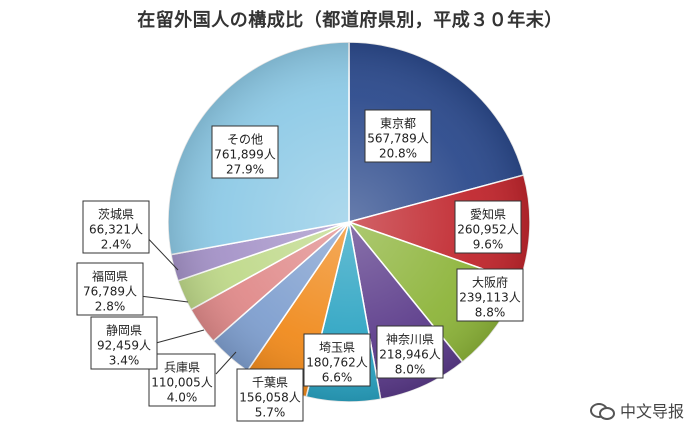  I want to click on data-label-pct-8: 3.4%, so click(124, 361).